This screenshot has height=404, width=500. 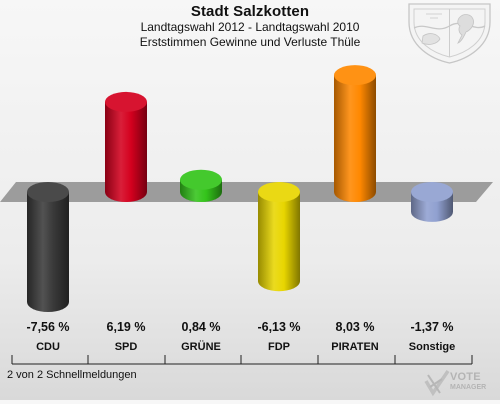 I want to click on votemanager-logo: VOTE MANAGER, so click(x=461, y=383).